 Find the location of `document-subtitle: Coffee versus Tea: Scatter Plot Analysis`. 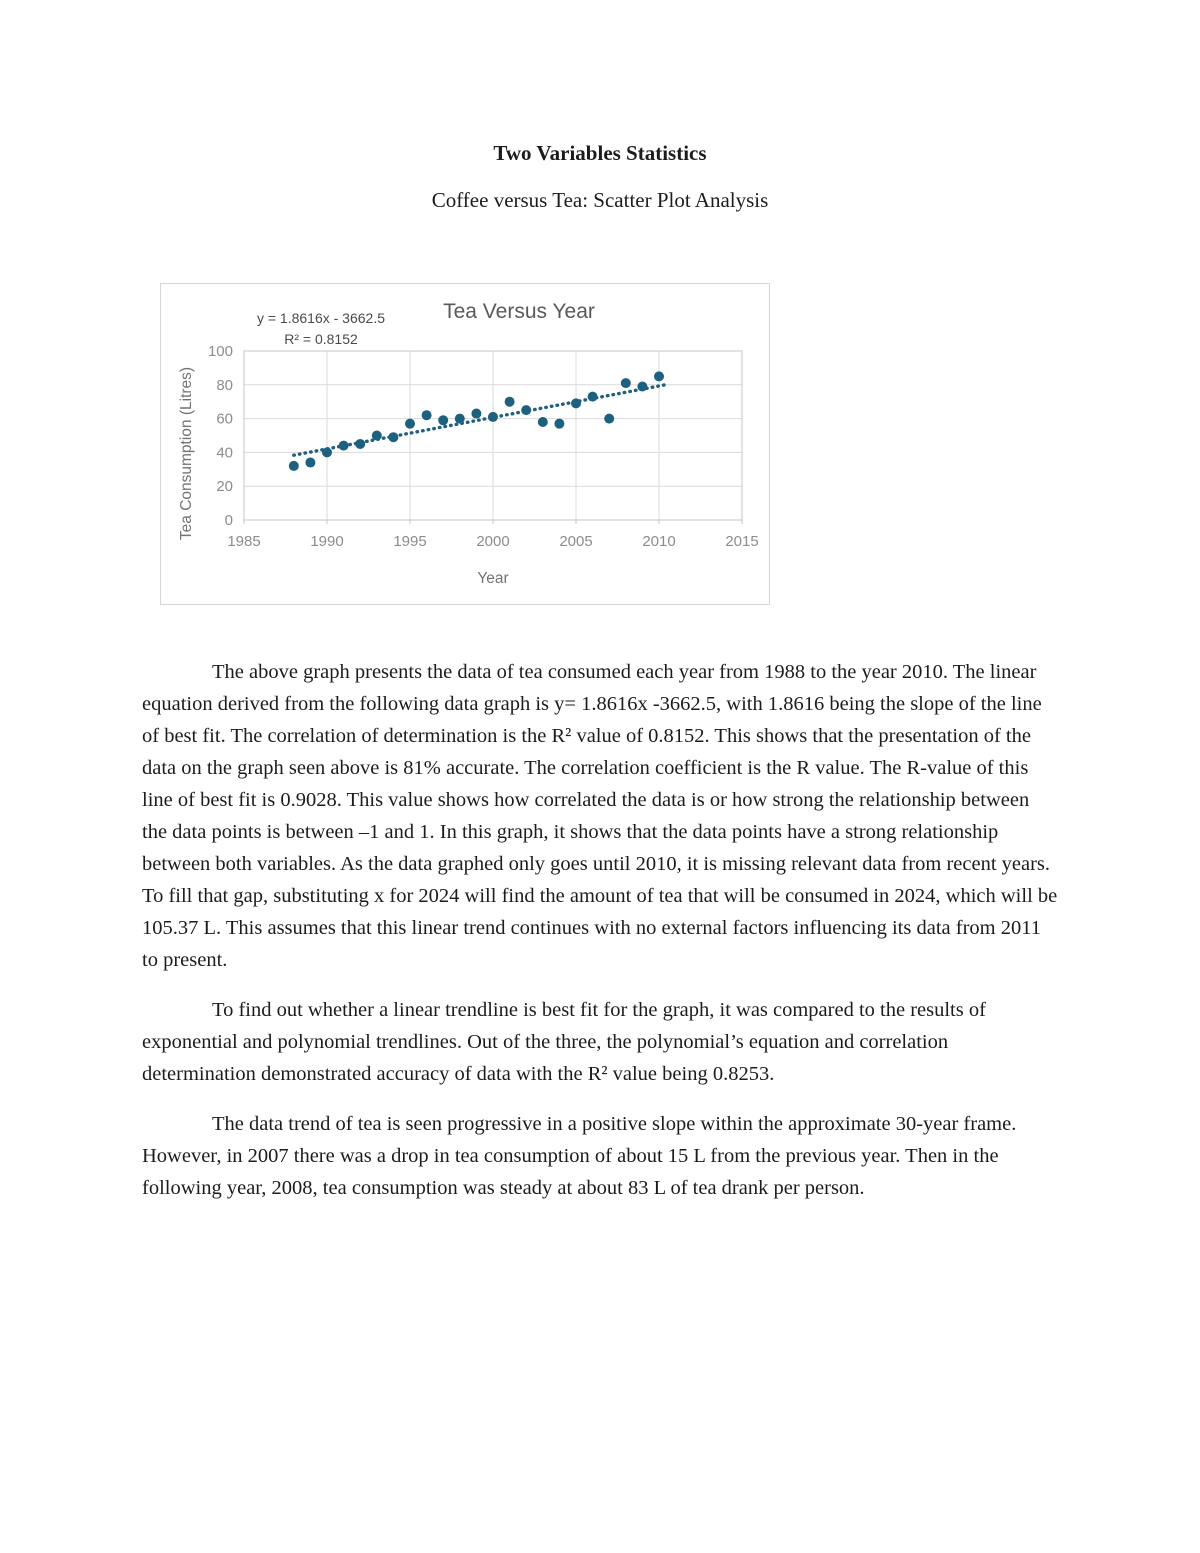

document-subtitle: Coffee versus Tea: Scatter Plot Analysis is located at coordinates (600, 200).